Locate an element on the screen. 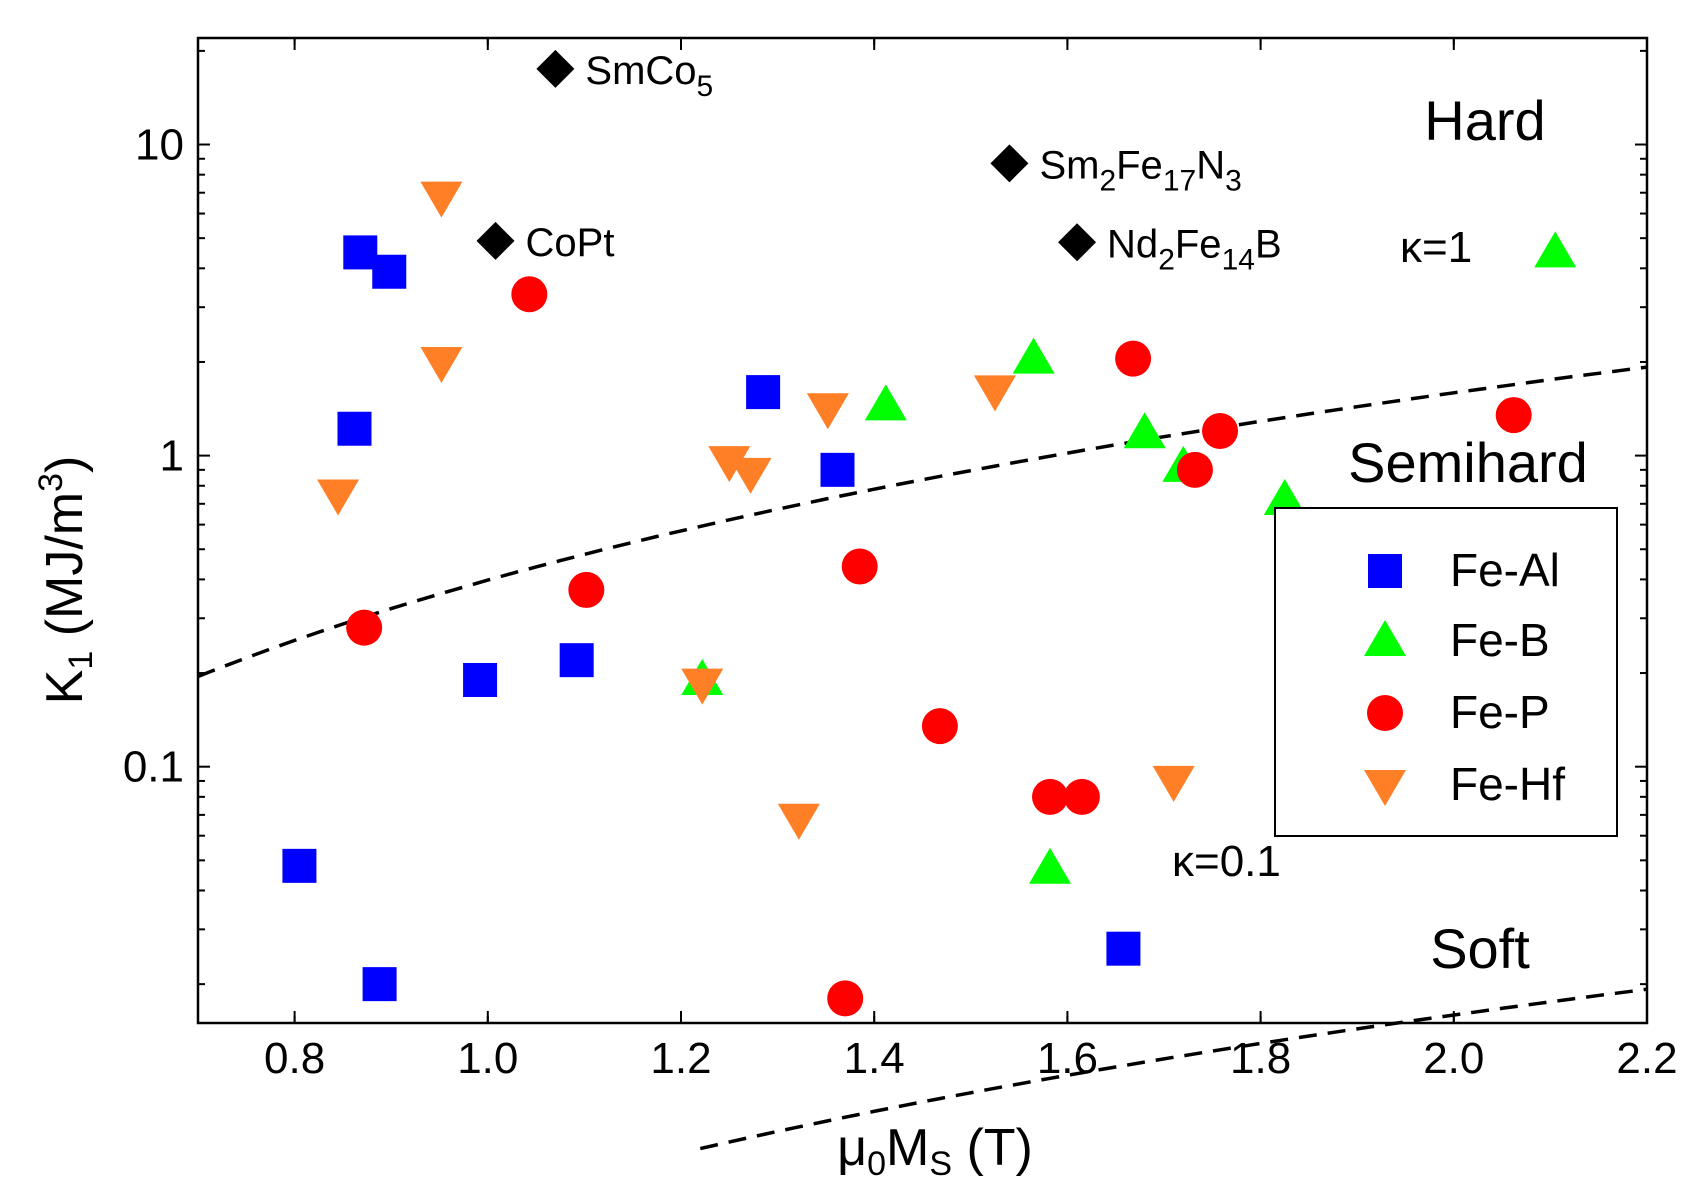  legend-marker-fe-b is located at coordinates (1385, 638).